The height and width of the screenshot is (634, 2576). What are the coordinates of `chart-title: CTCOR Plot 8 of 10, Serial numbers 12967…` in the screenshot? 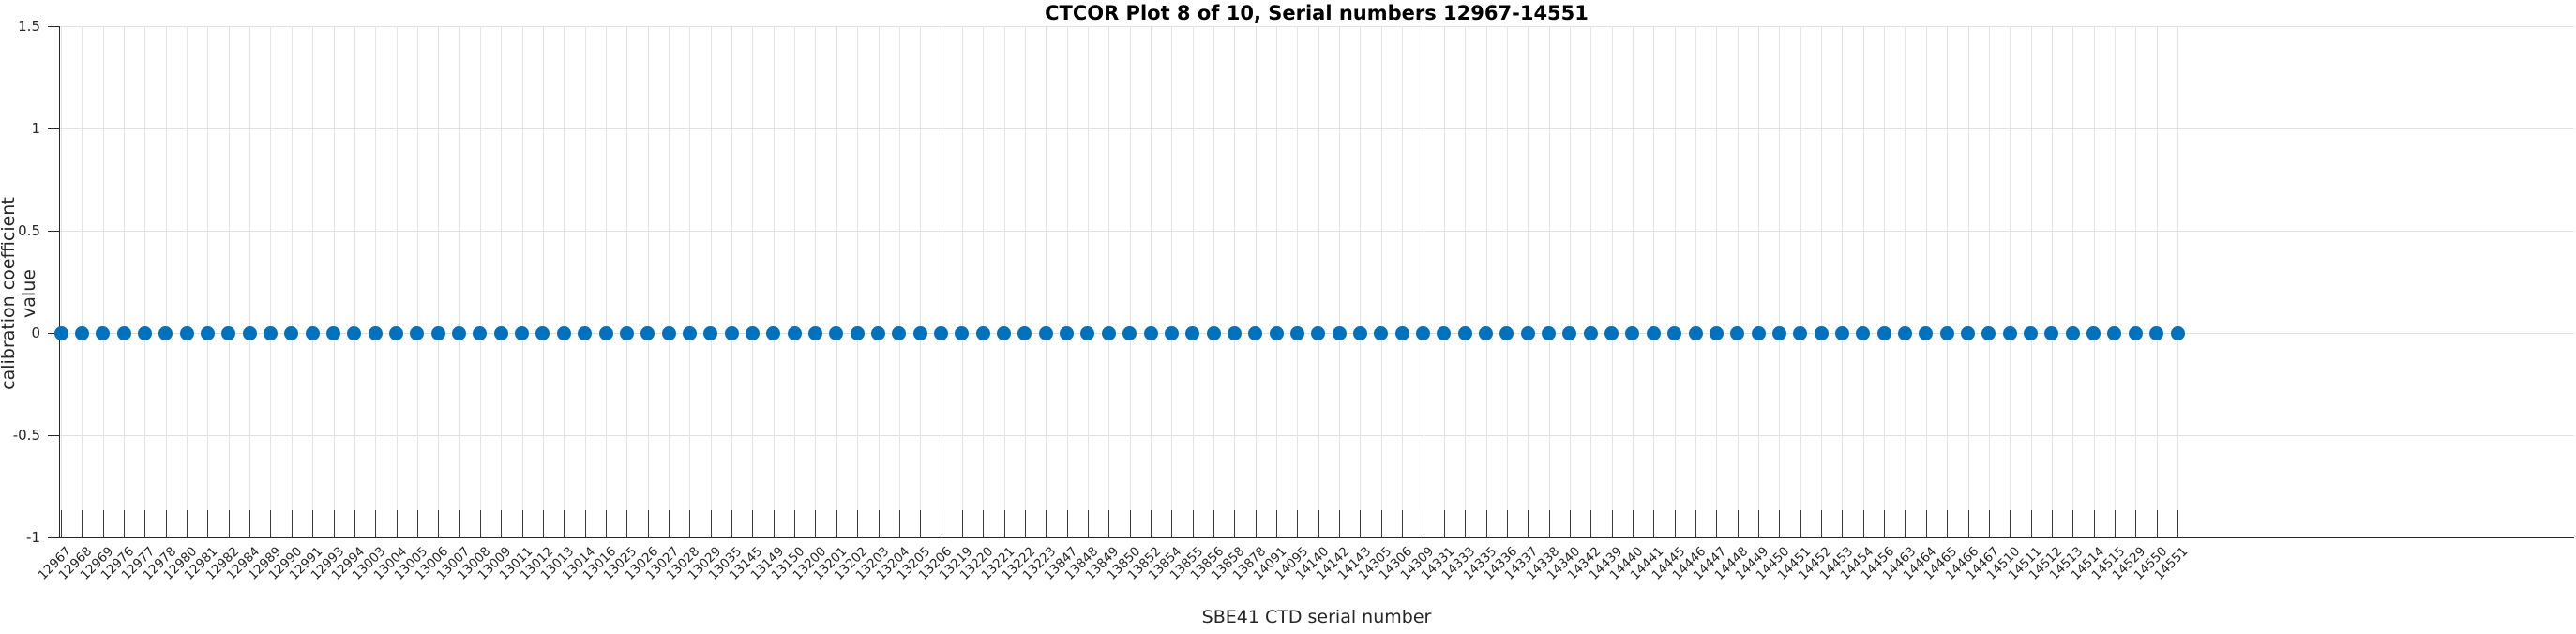 It's located at (1317, 13).